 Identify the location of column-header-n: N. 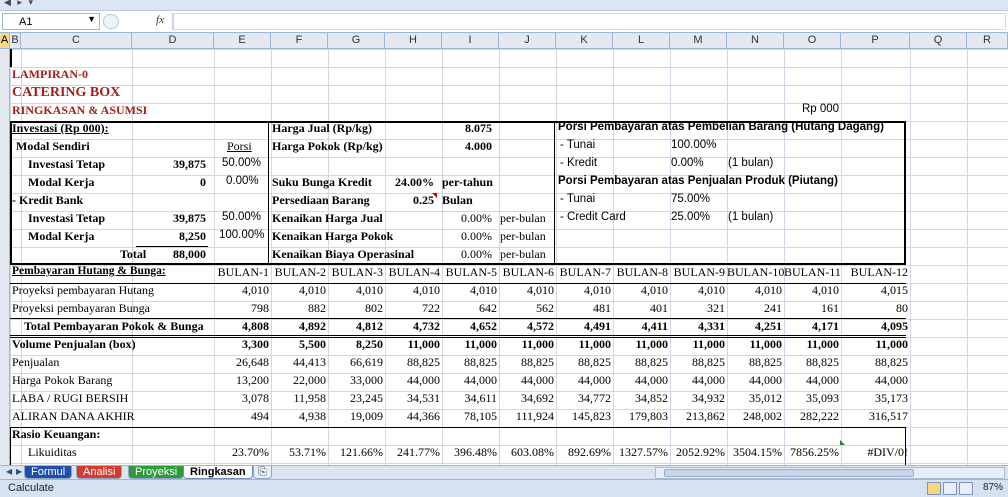
(755, 41).